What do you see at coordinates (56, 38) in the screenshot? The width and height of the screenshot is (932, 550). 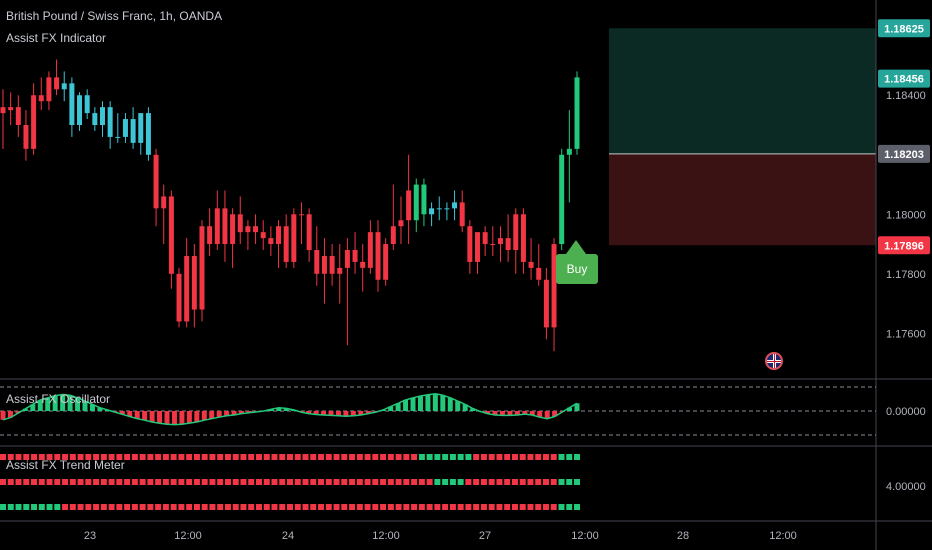 I see `indicator-label: Assist FX Indicator` at bounding box center [56, 38].